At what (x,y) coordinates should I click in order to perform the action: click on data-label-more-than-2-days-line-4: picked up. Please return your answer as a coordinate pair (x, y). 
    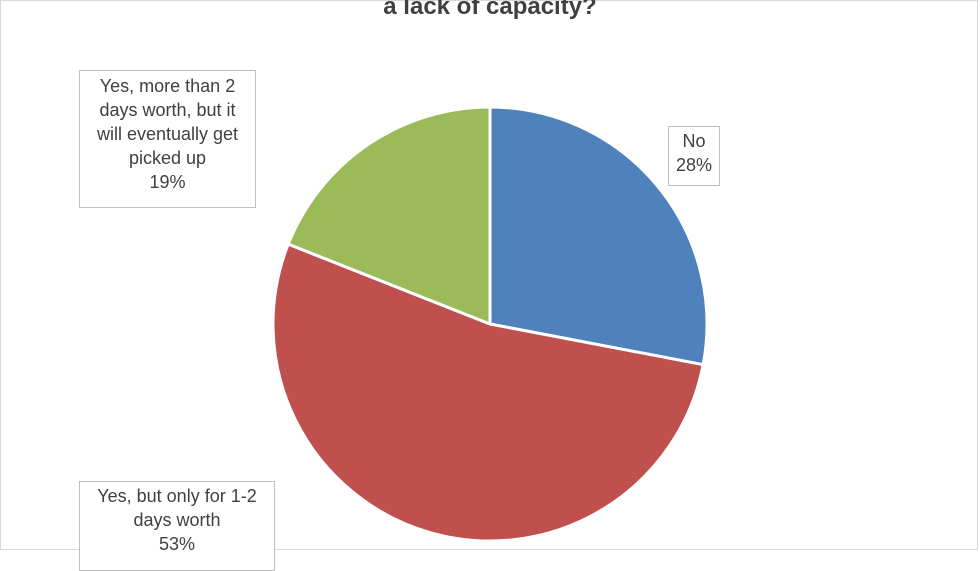
    Looking at the image, I should click on (167, 158).